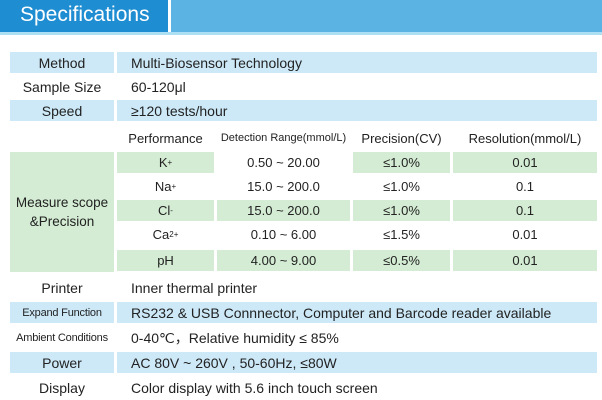 This screenshot has width=602, height=400. I want to click on header-banner: Specifications, so click(301, 16).